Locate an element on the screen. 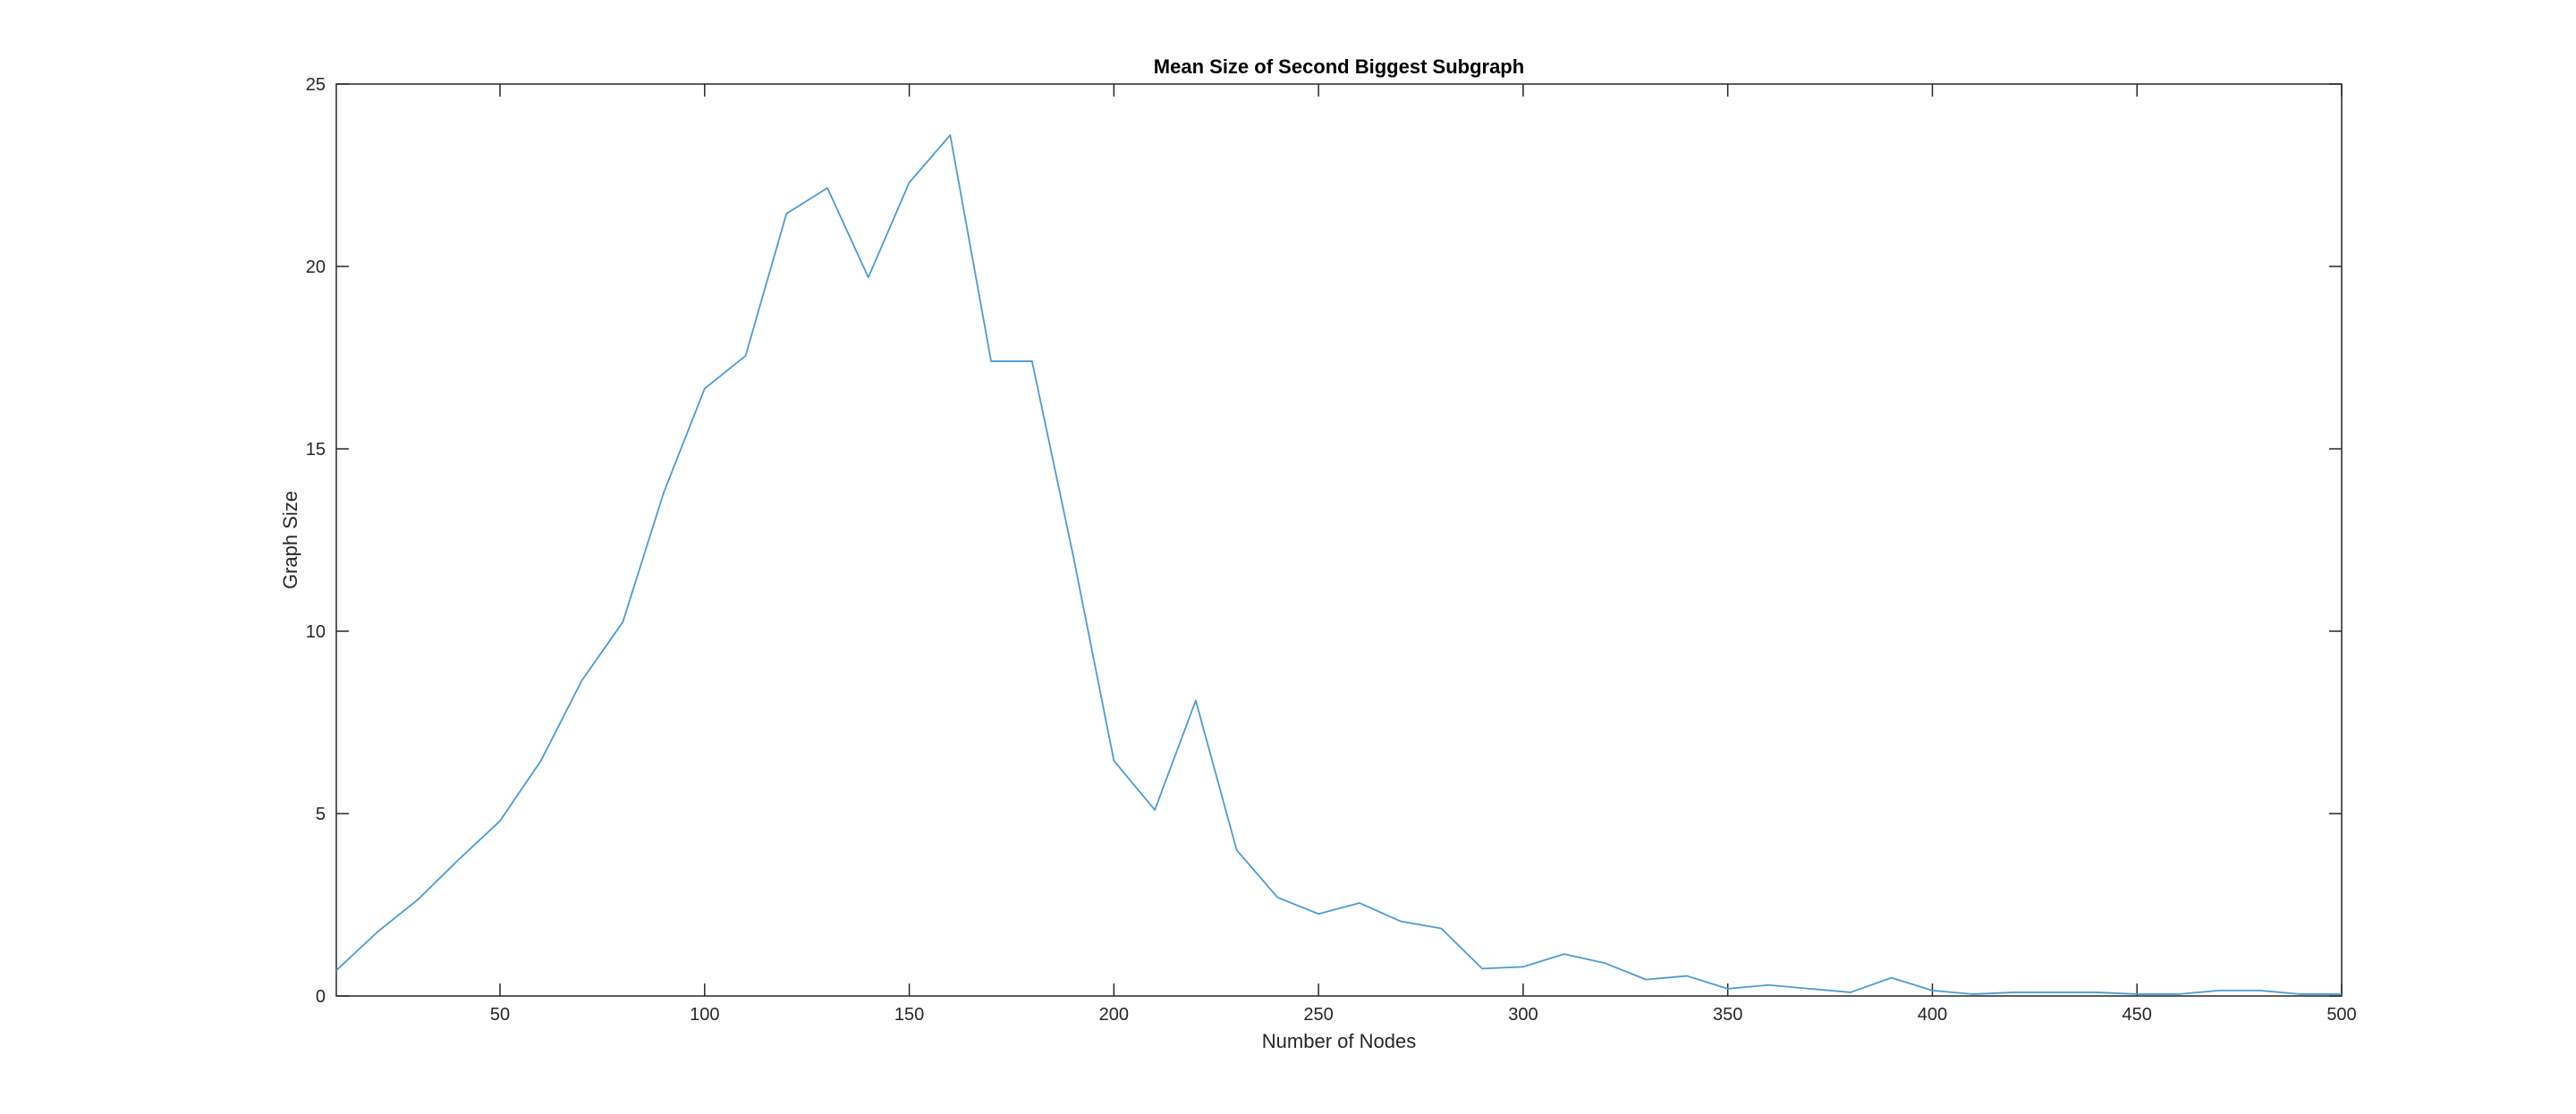 The width and height of the screenshot is (2576, 1114). x-tick-label: 500 is located at coordinates (2341, 1015).